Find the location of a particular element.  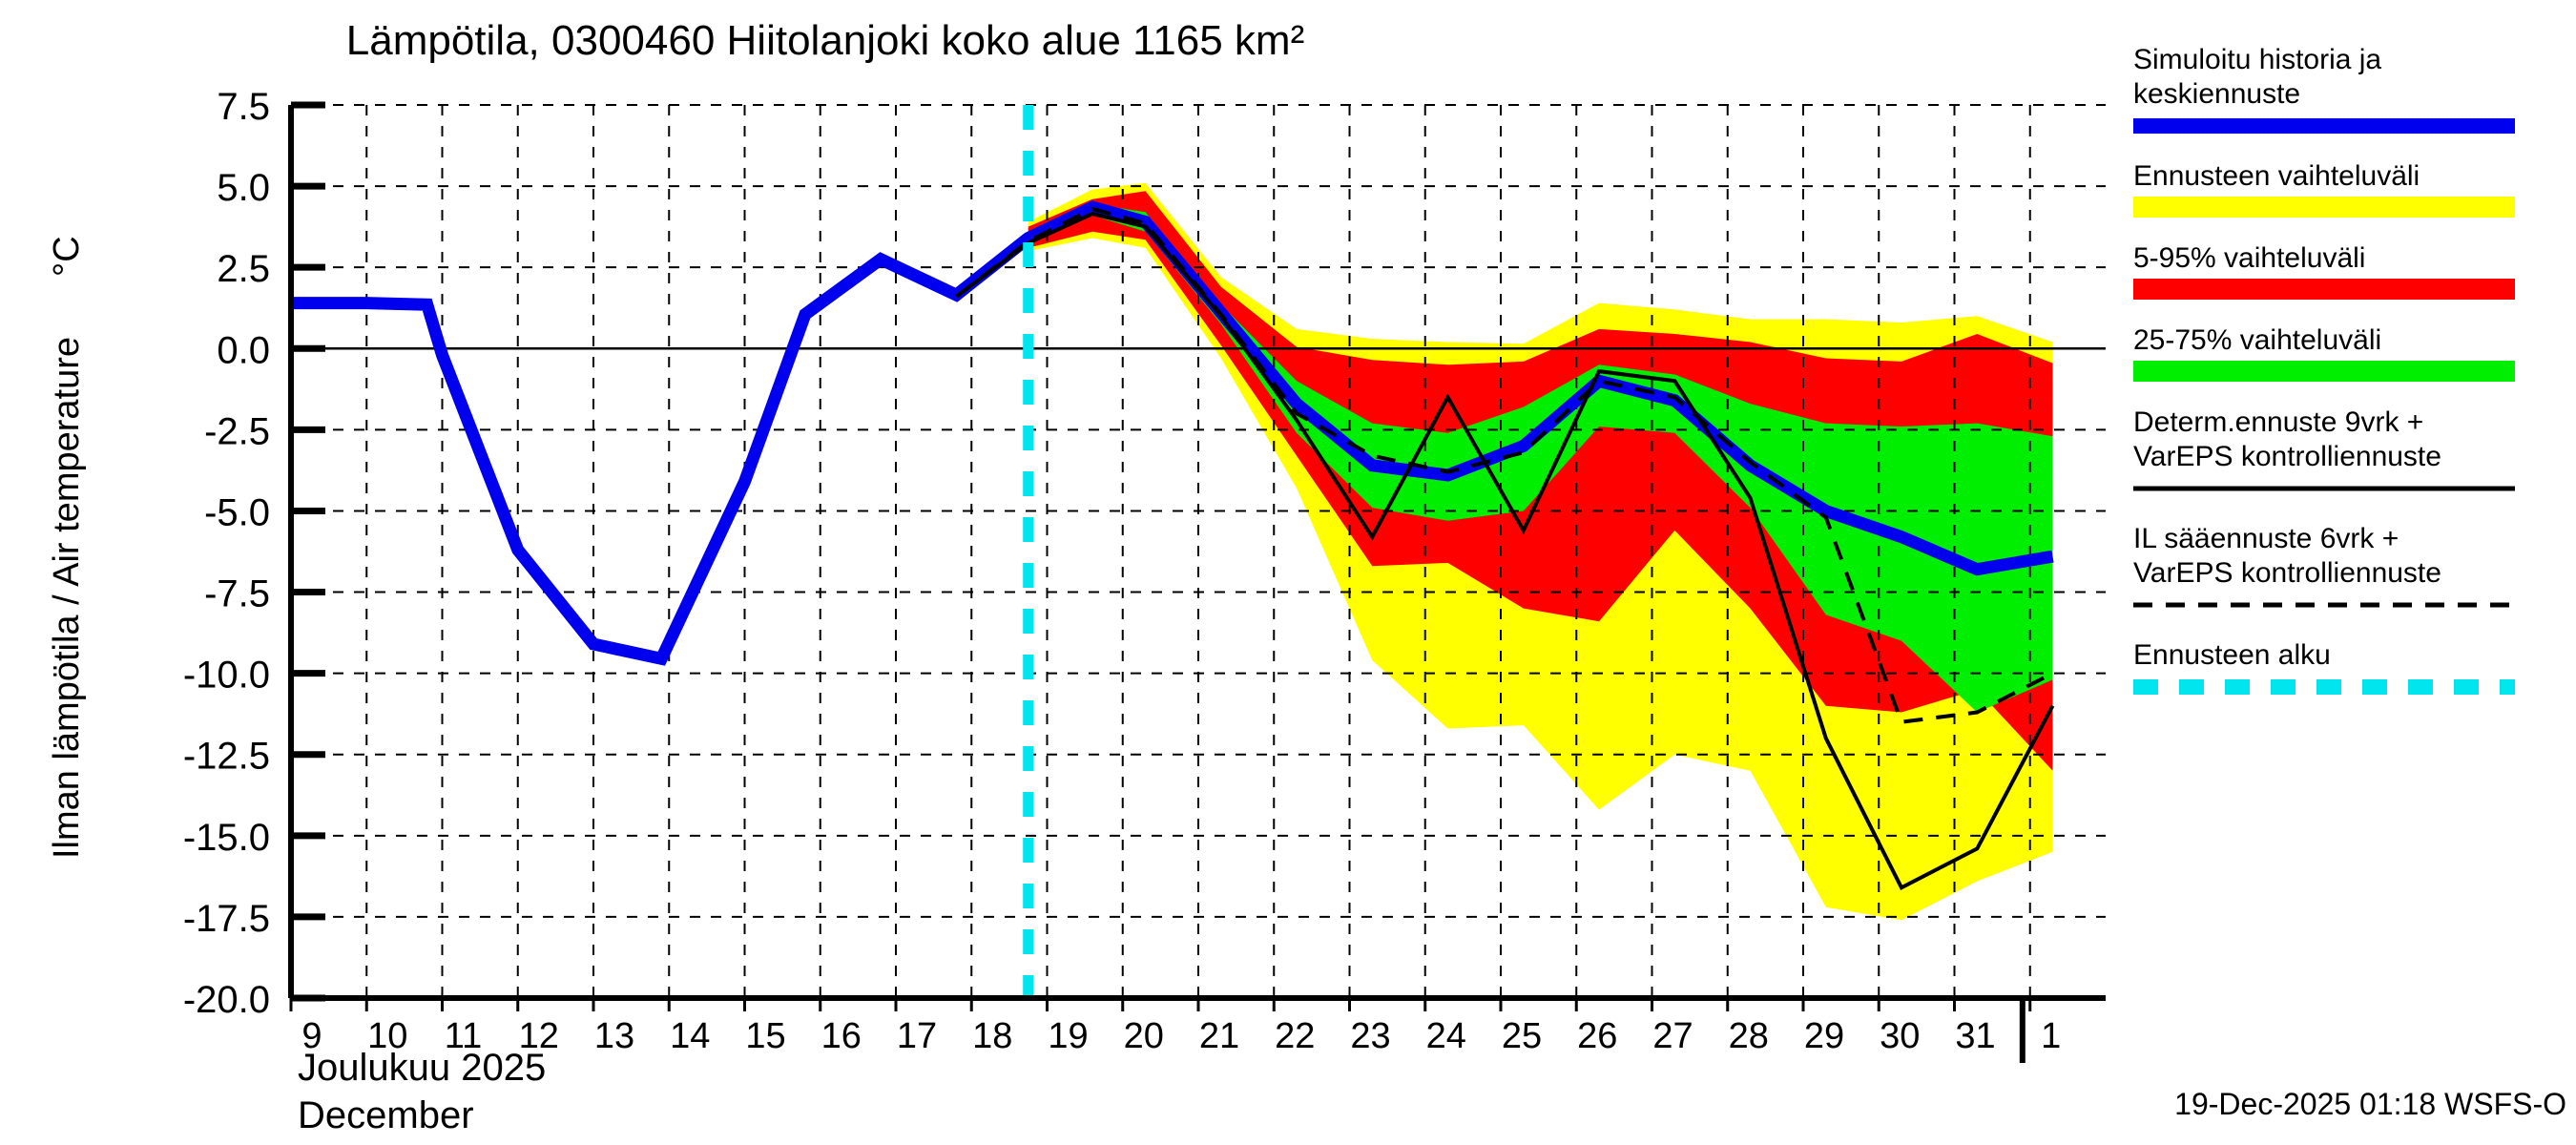

x-tick-label: 30 is located at coordinates (1900, 1036).